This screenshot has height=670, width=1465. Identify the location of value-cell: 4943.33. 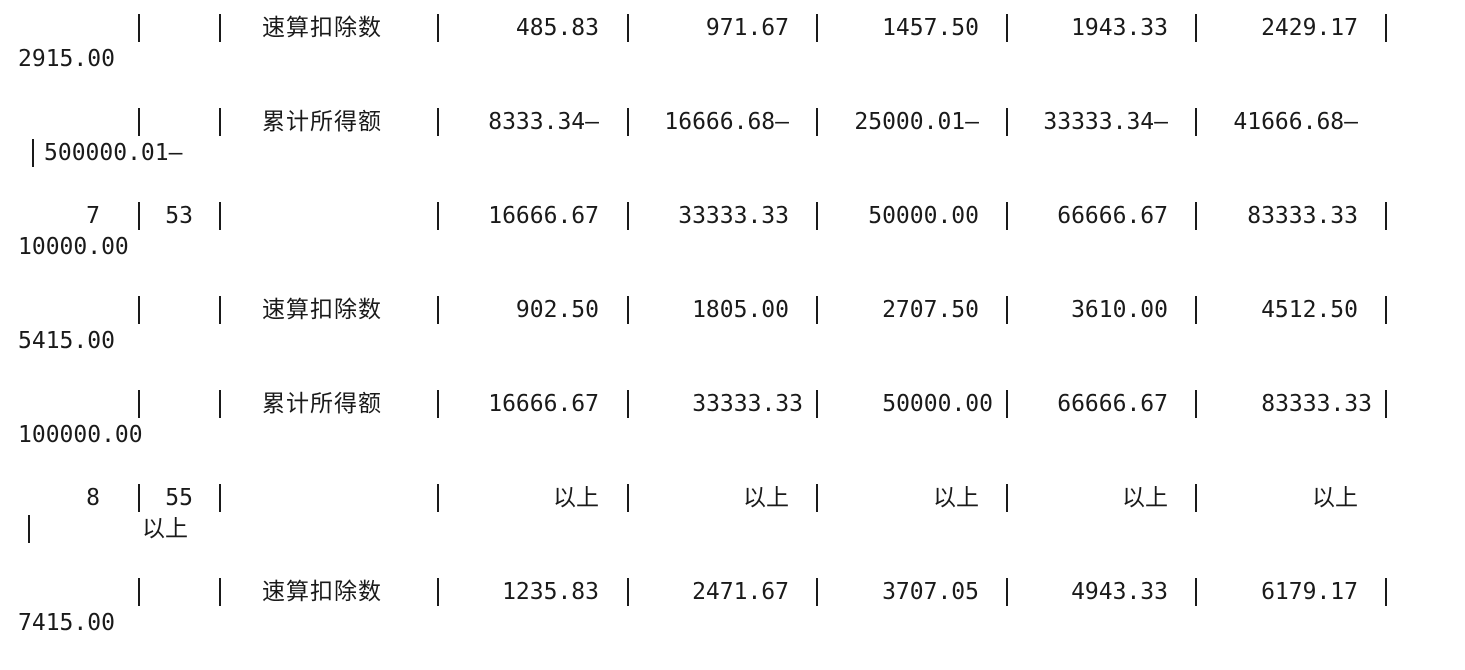
(1119, 592).